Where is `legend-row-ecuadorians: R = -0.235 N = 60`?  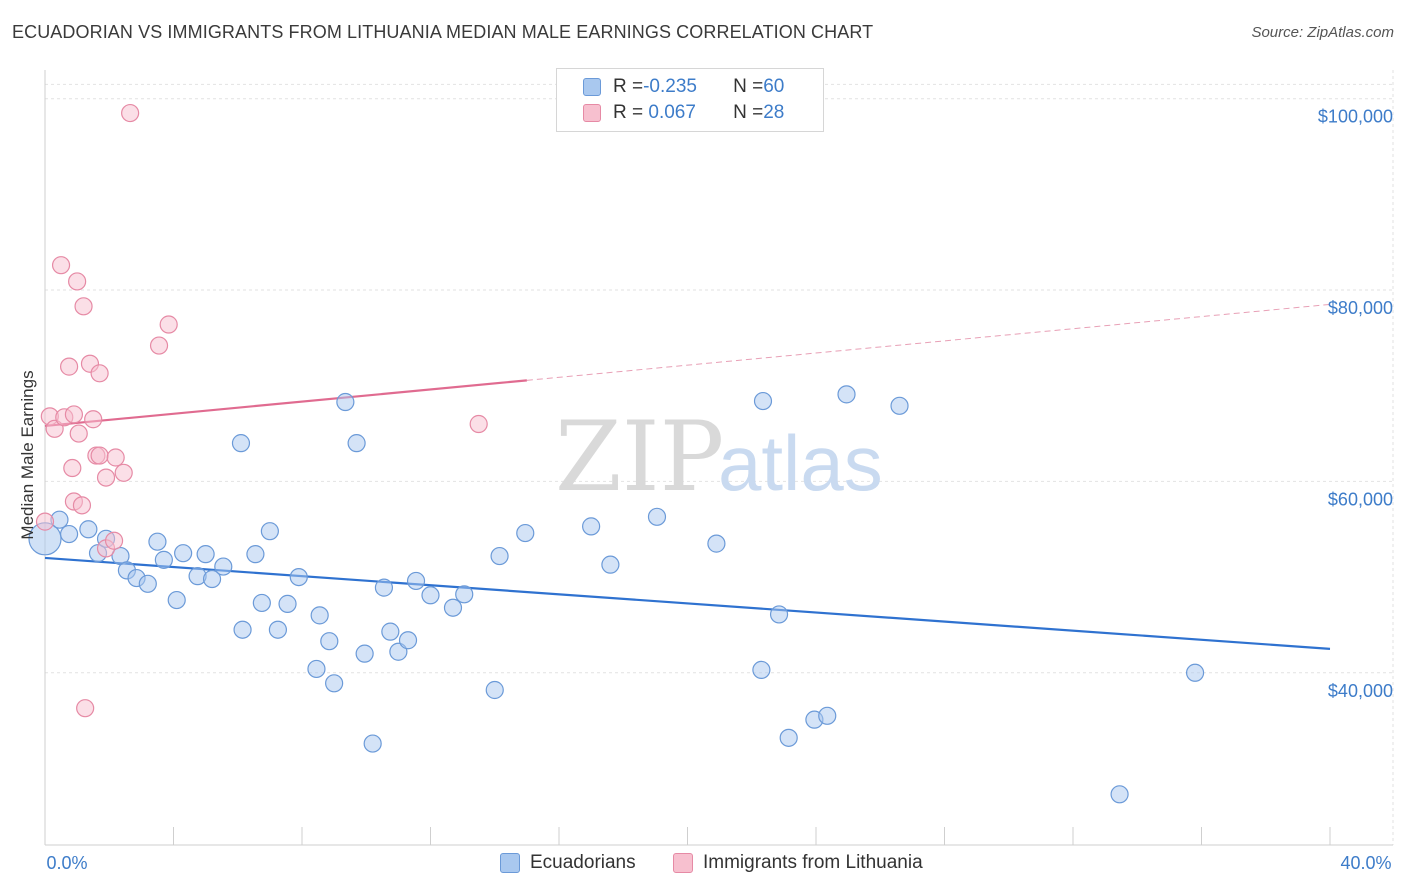
legend-row-ecuadorians: R = -0.235 N = 60 is located at coordinates (683, 87).